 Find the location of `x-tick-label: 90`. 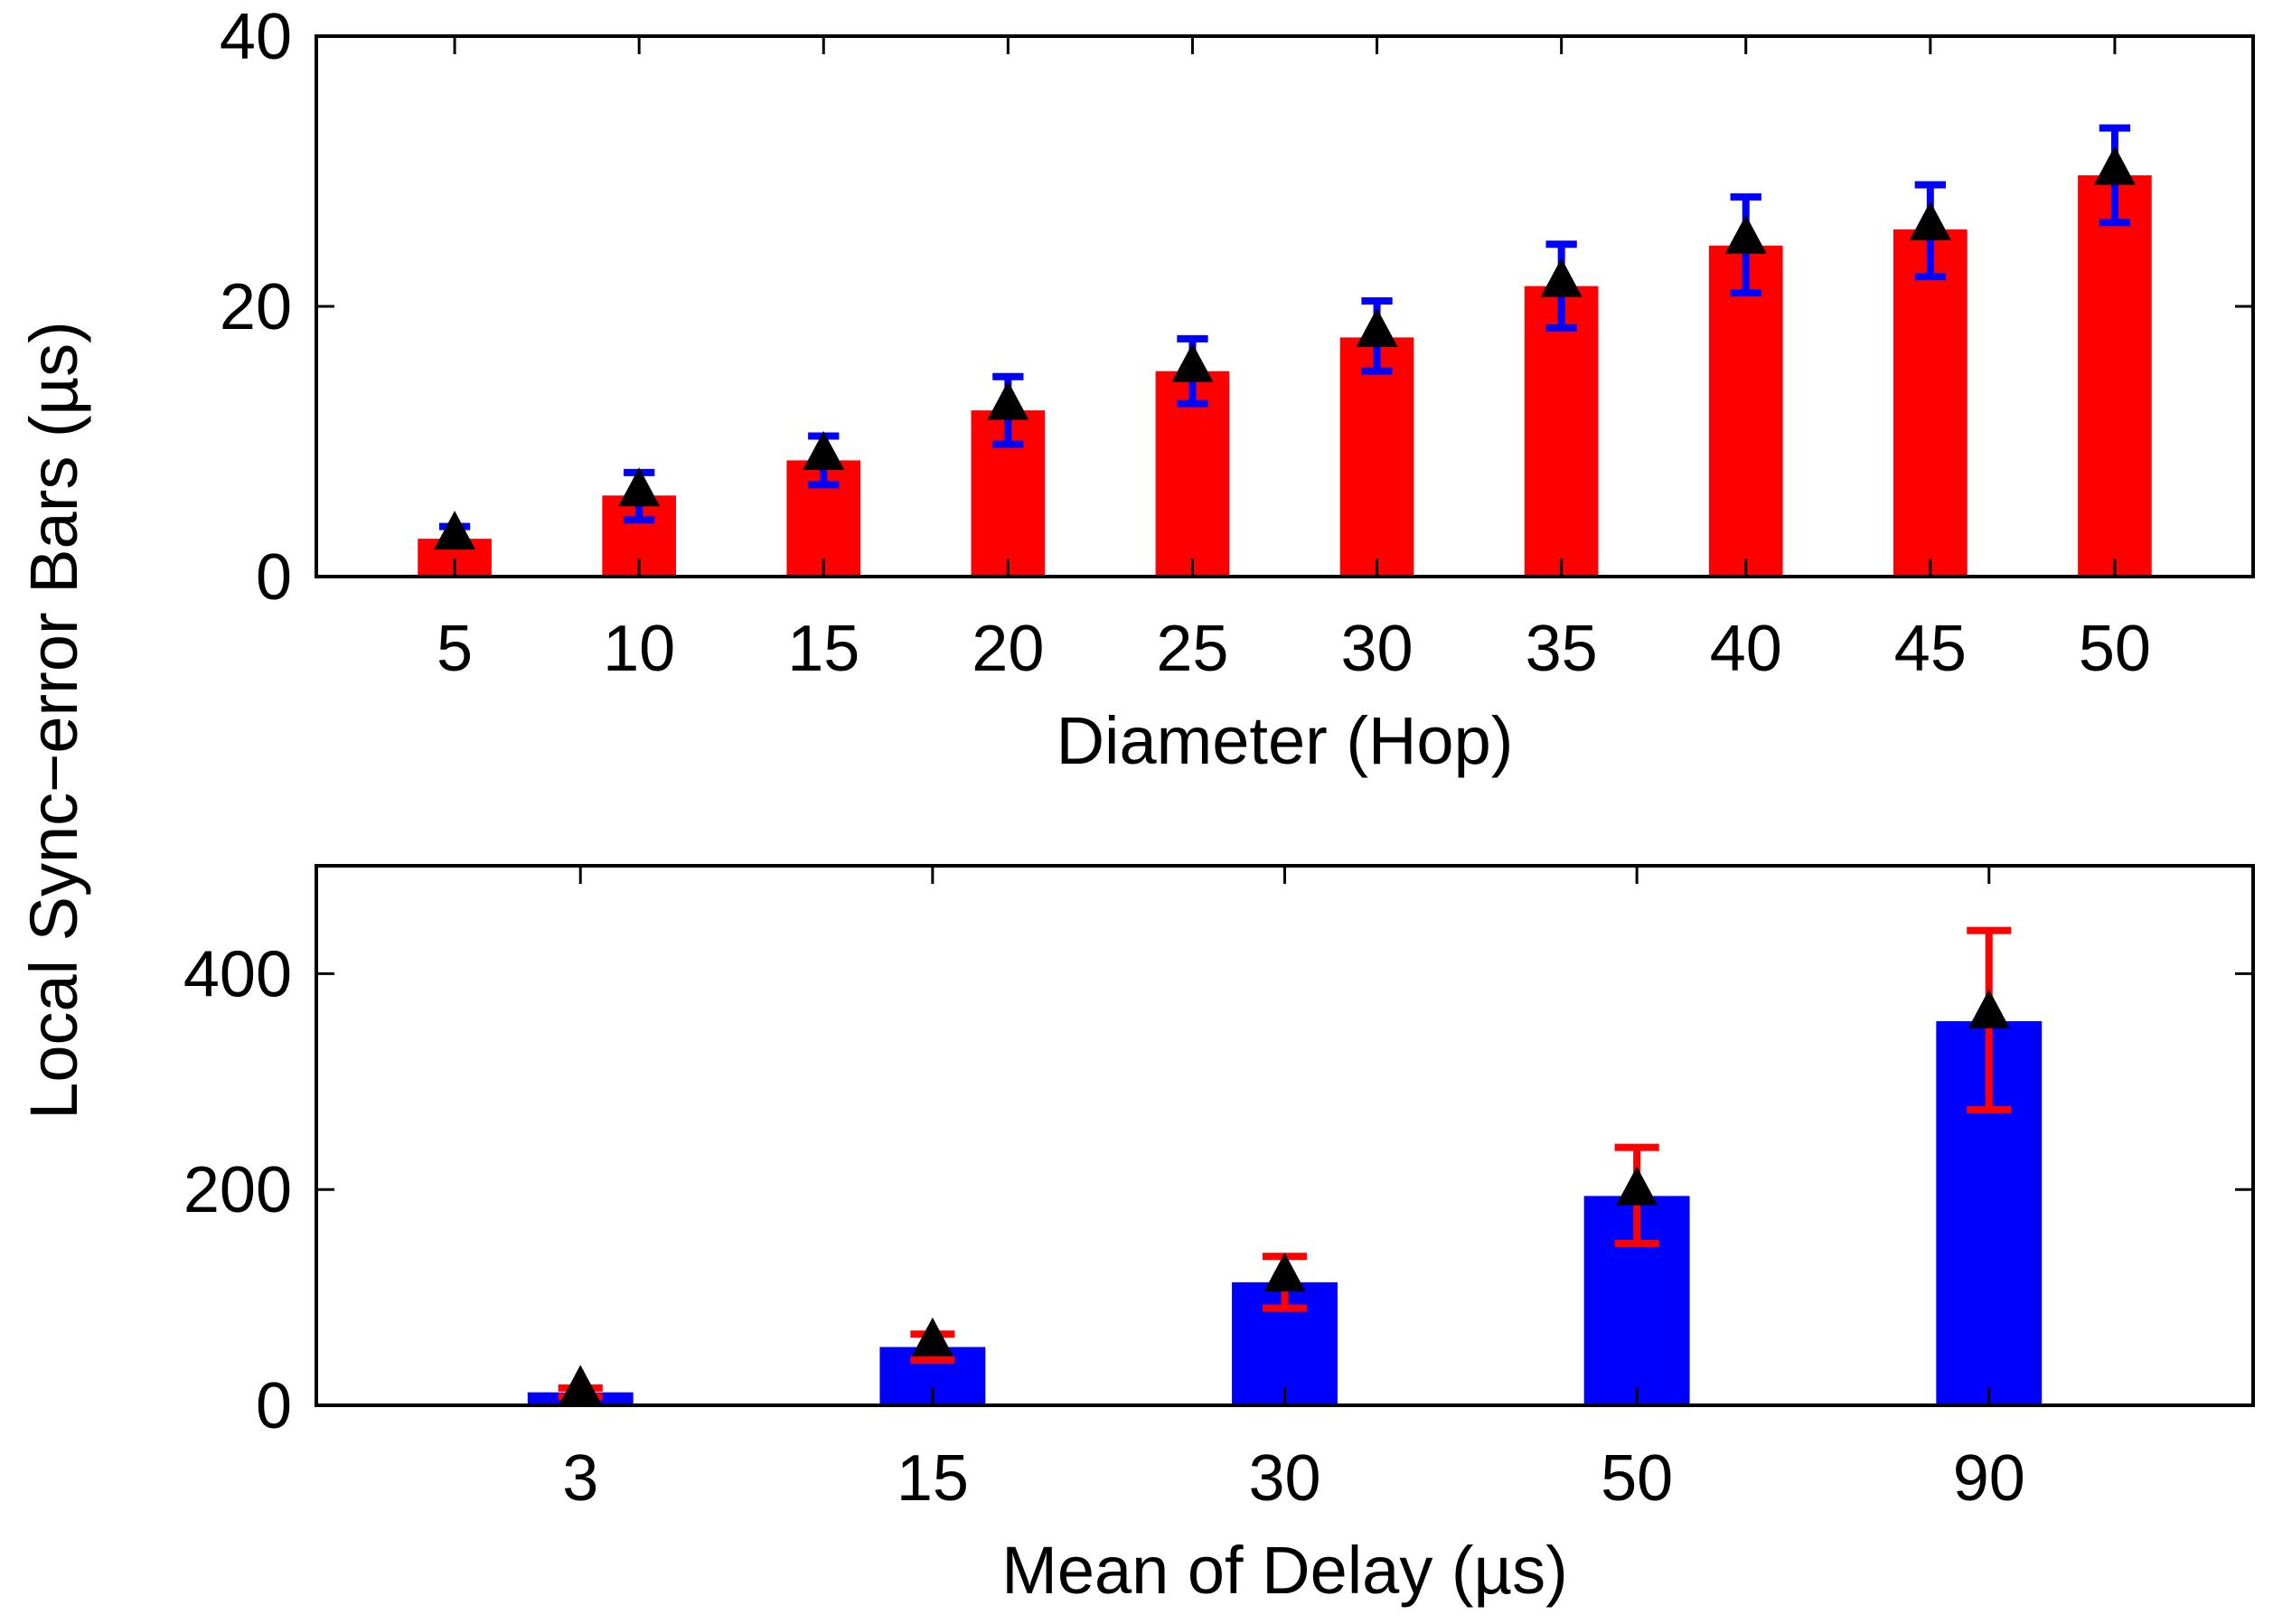

x-tick-label: 90 is located at coordinates (1989, 1479).